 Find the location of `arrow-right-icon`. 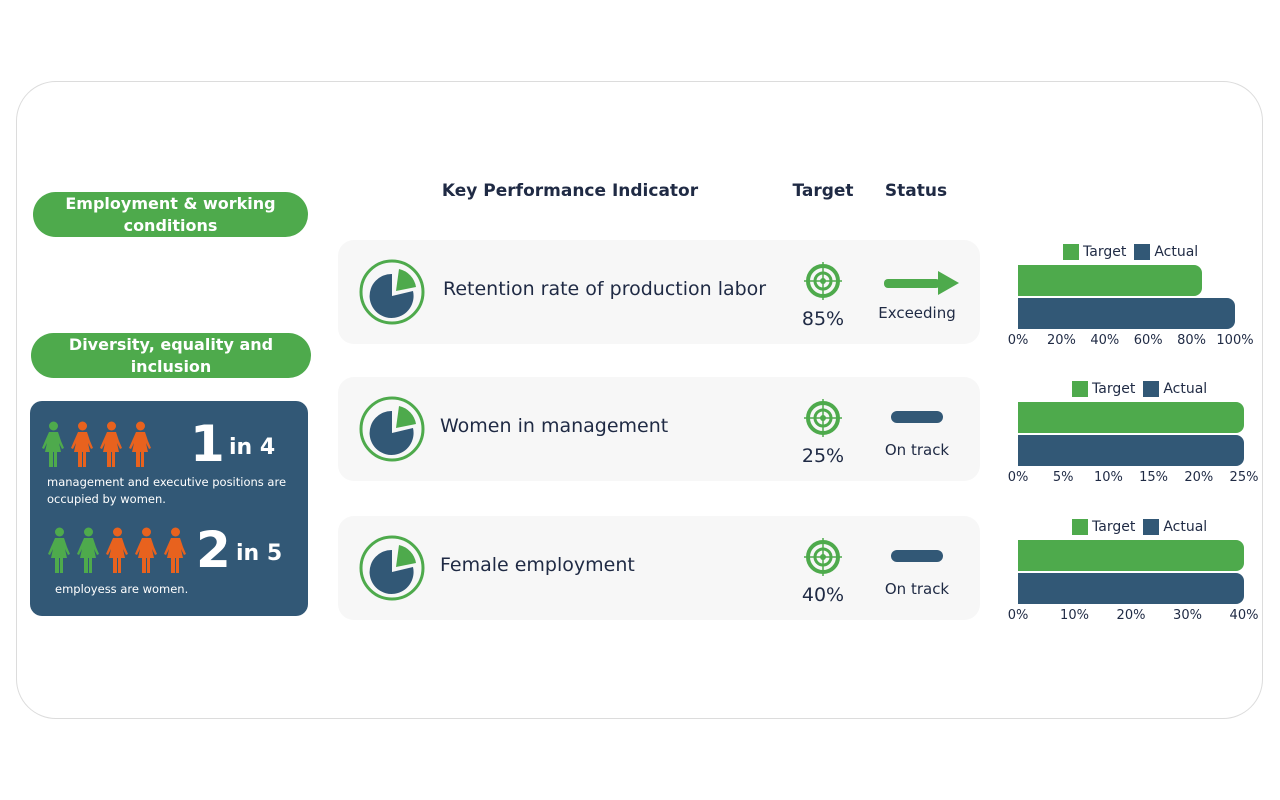

arrow-right-icon is located at coordinates (921, 283).